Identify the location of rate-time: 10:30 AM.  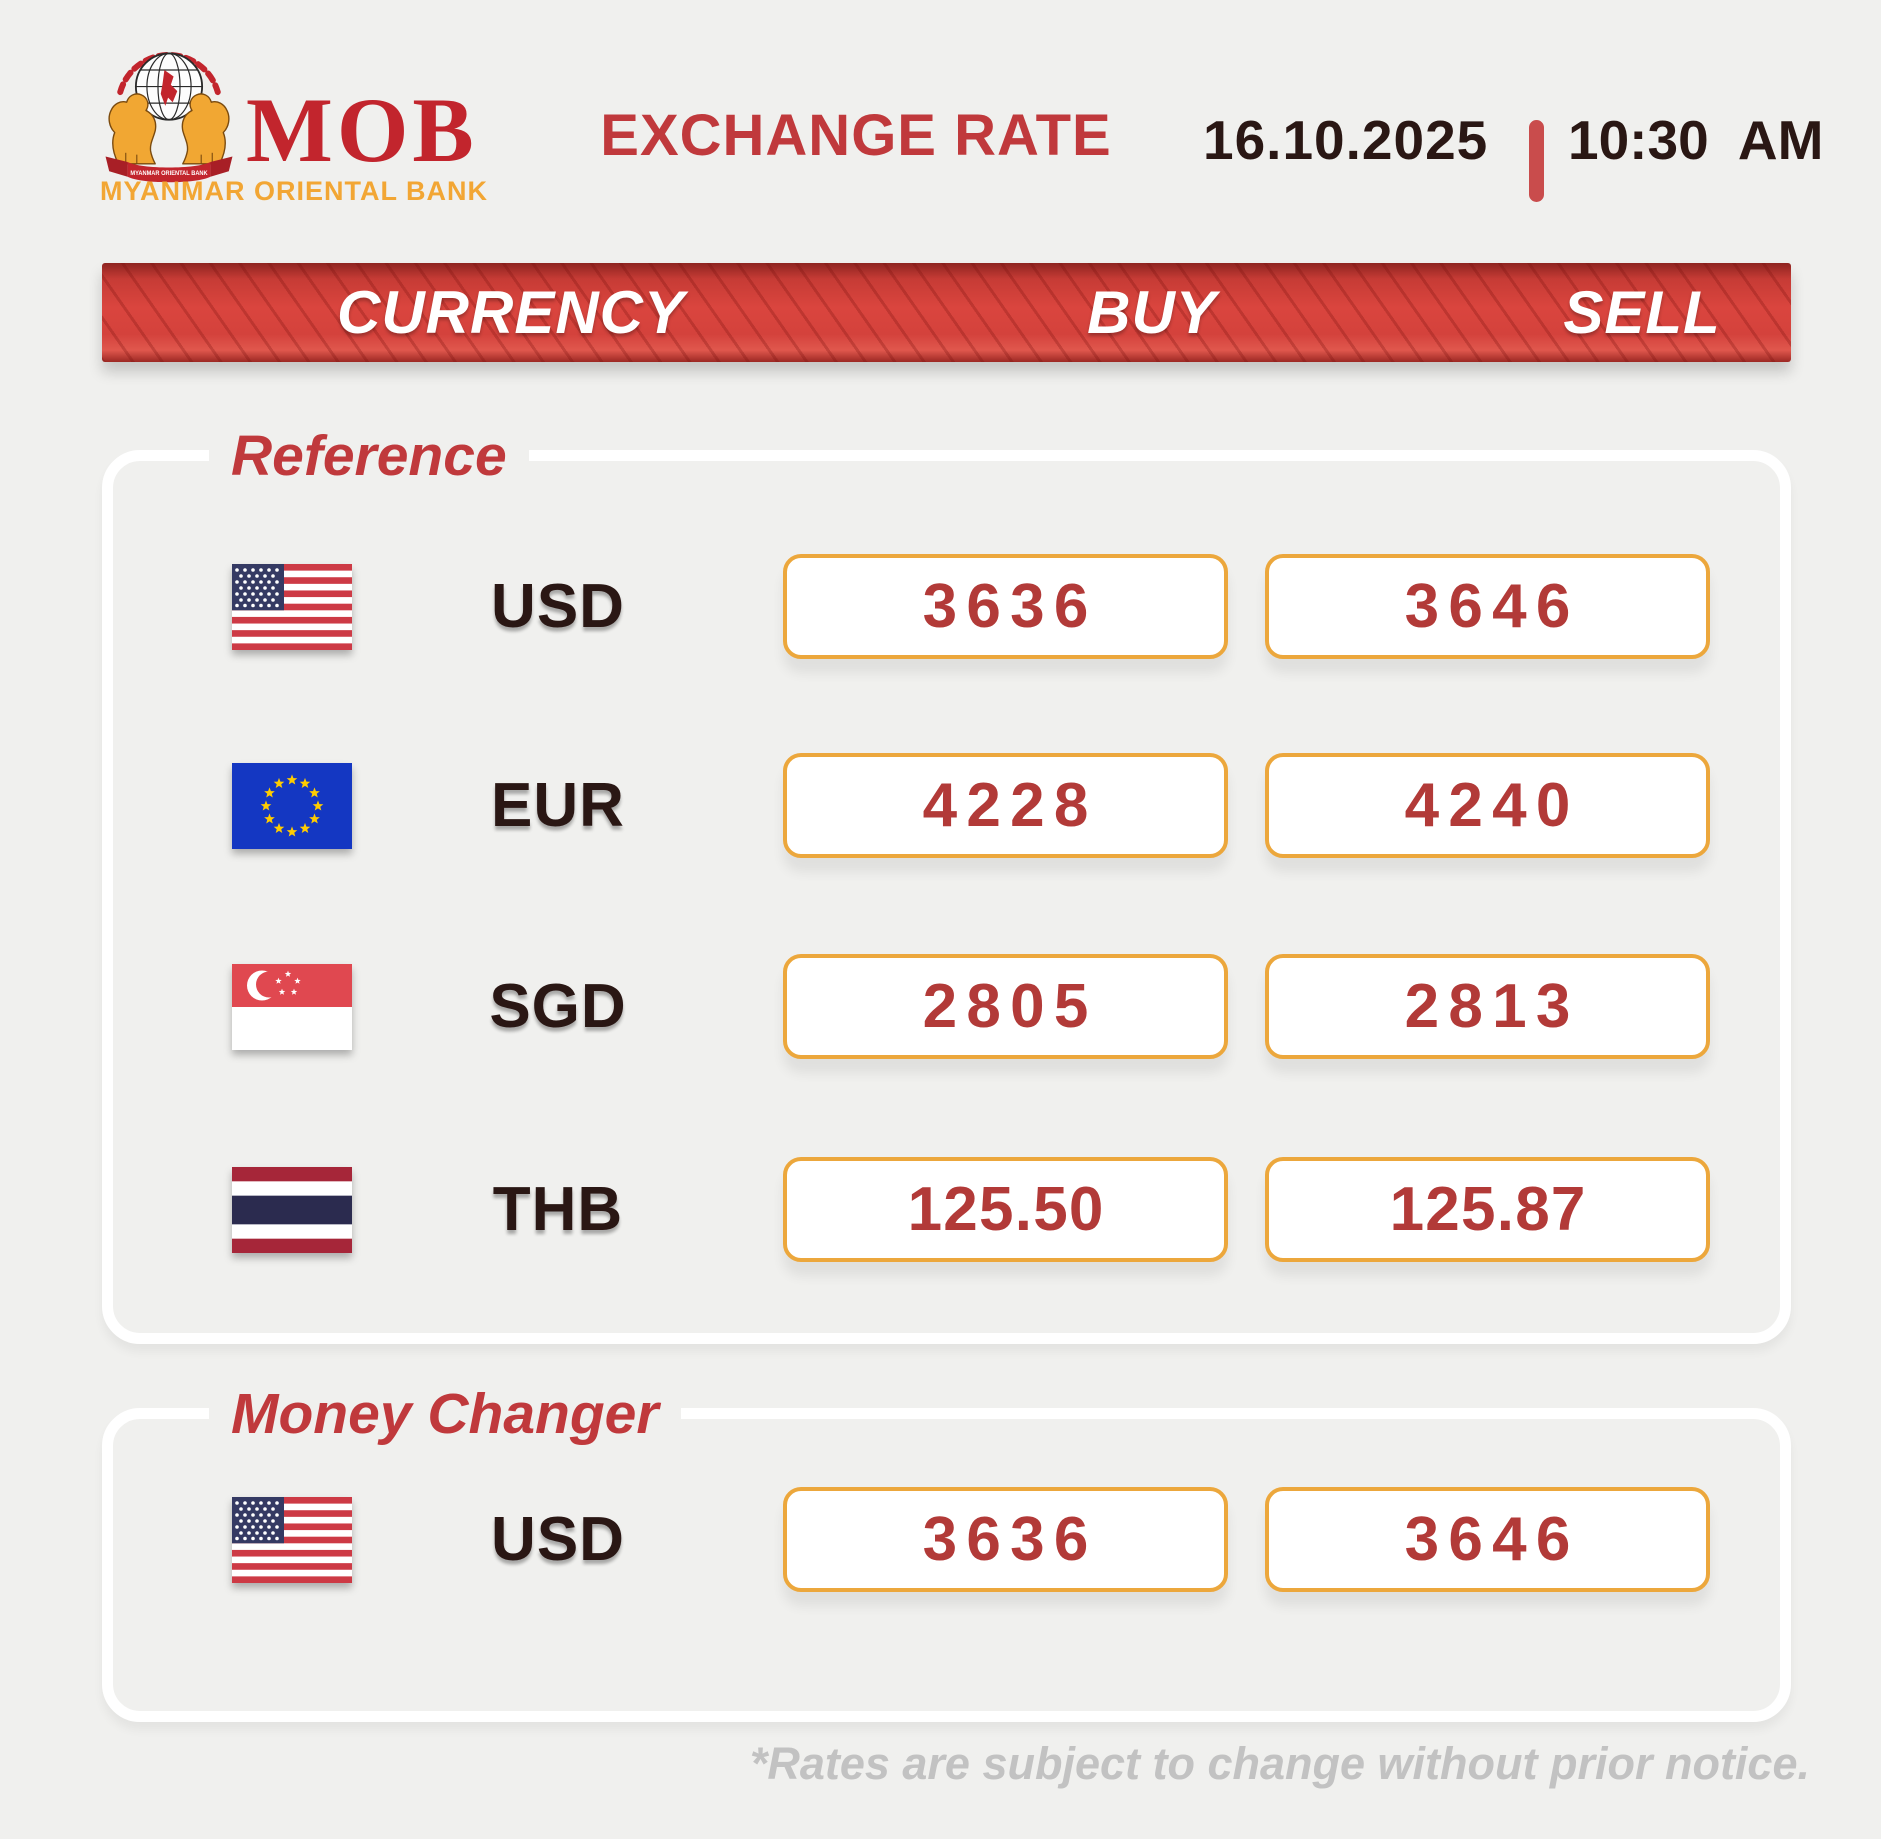
(1696, 140).